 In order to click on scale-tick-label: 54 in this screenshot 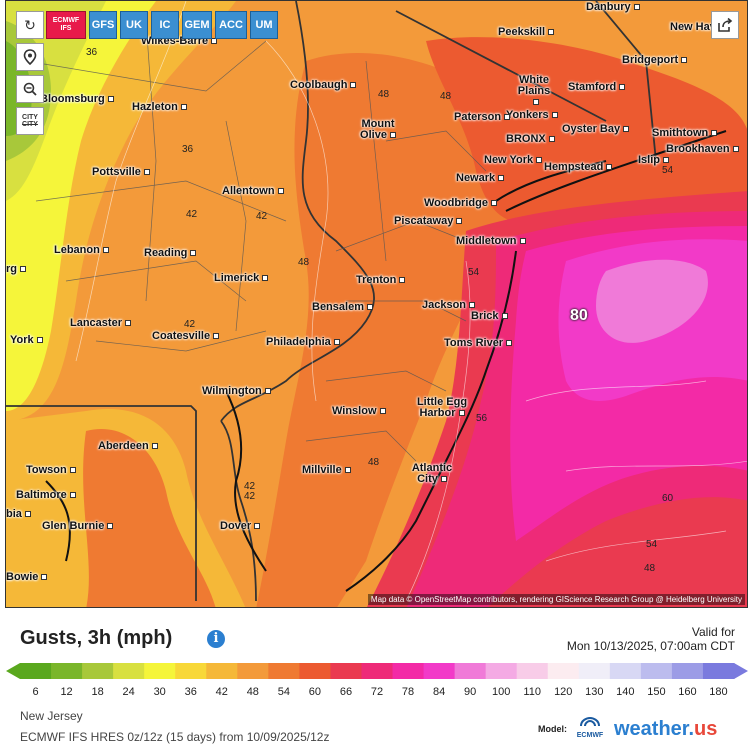, I will do `click(283, 692)`.